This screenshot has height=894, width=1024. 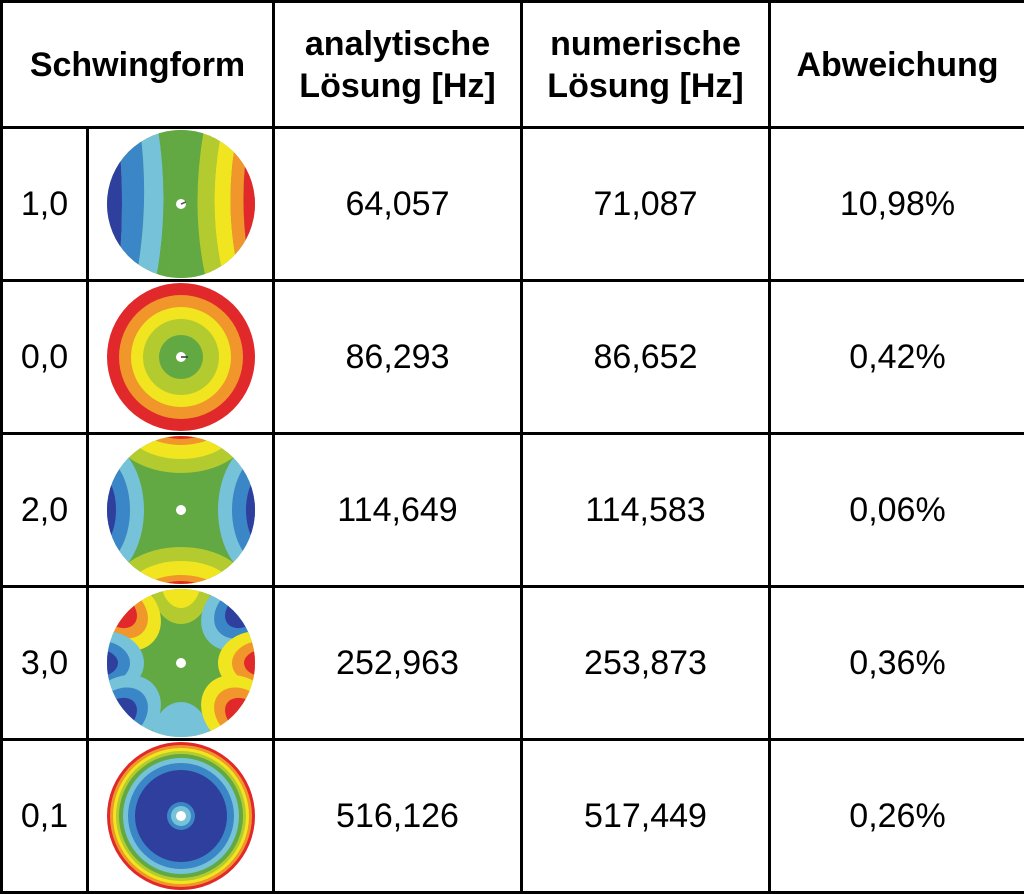 I want to click on deviation-value: 0,26%, so click(x=897, y=816).